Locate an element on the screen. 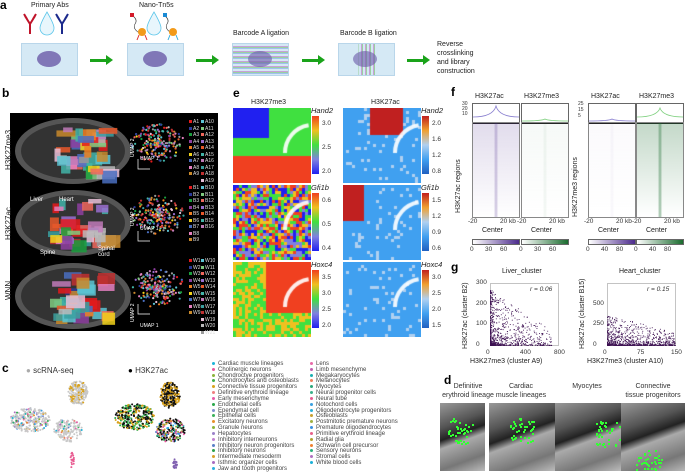 The height and width of the screenshot is (473, 685). x-tick: -20 is located at coordinates (636, 221).